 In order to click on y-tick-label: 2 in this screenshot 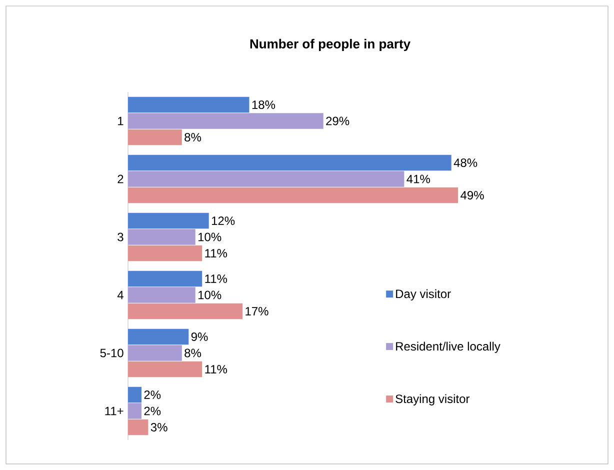, I will do `click(121, 179)`.